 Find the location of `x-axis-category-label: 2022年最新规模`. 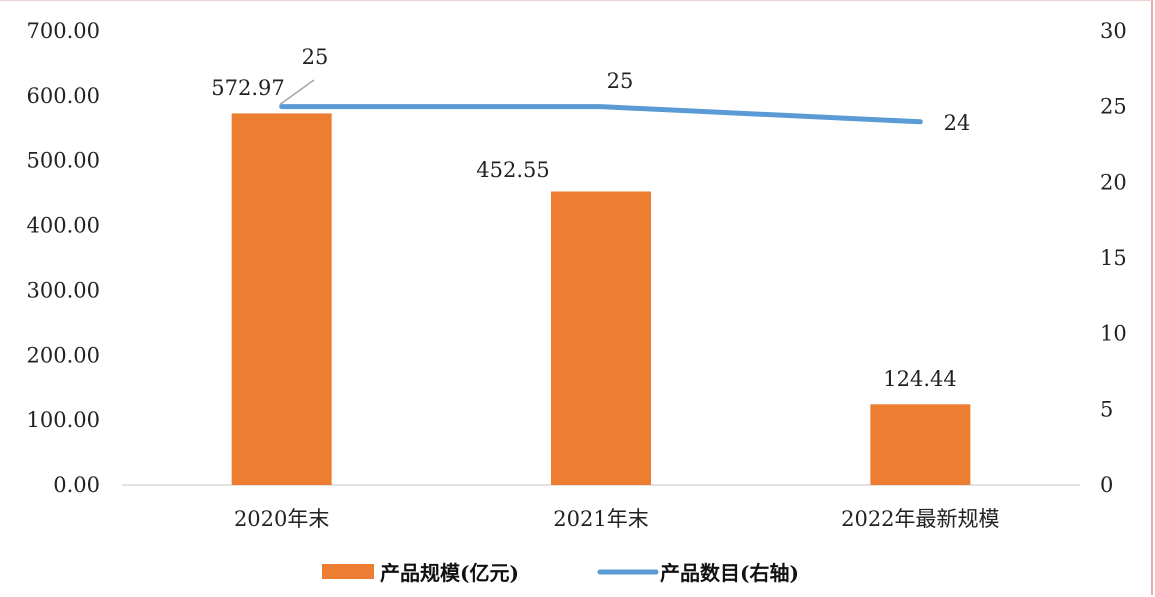

x-axis-category-label: 2022年最新规模 is located at coordinates (920, 519).